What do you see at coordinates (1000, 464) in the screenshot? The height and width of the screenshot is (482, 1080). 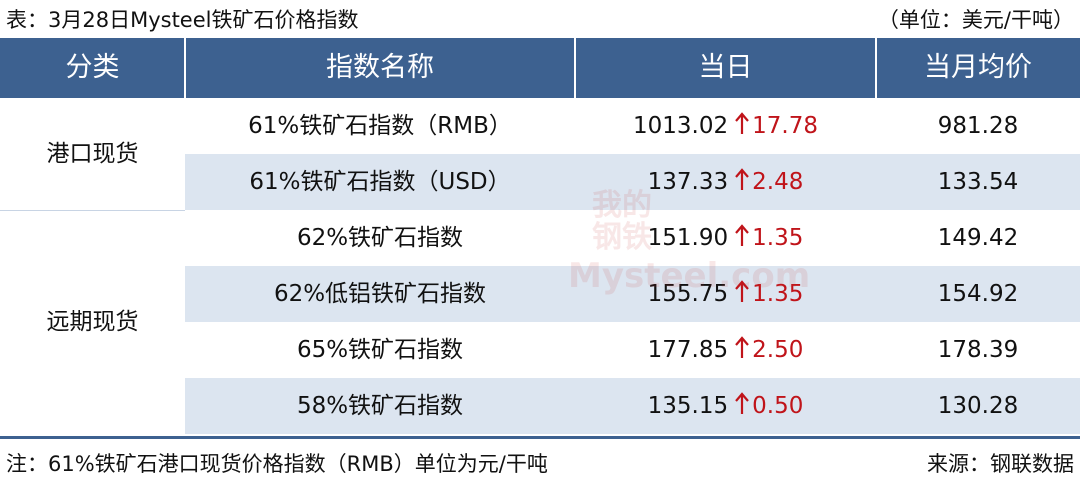 I see `footer-source: 来源：钢联数据` at bounding box center [1000, 464].